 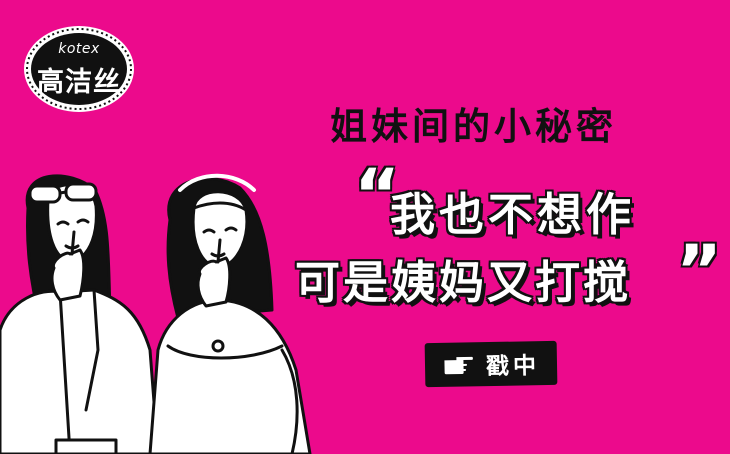 I want to click on quote-close-mark: ”, so click(x=699, y=271).